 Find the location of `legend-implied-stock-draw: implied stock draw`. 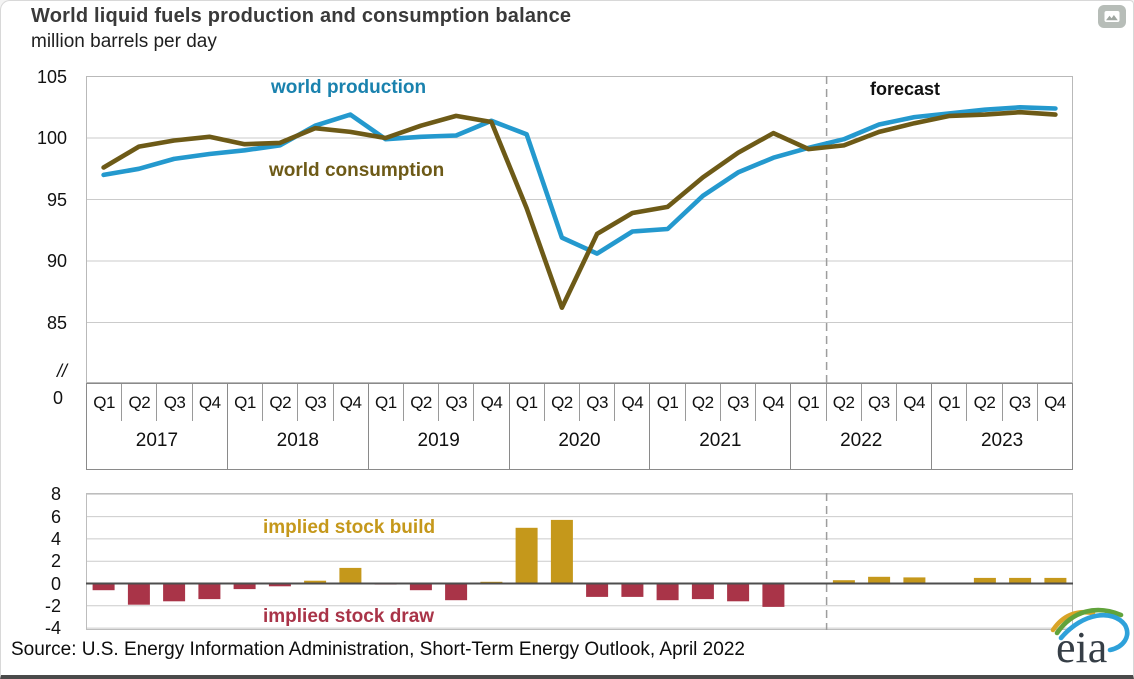

legend-implied-stock-draw: implied stock draw is located at coordinates (349, 616).